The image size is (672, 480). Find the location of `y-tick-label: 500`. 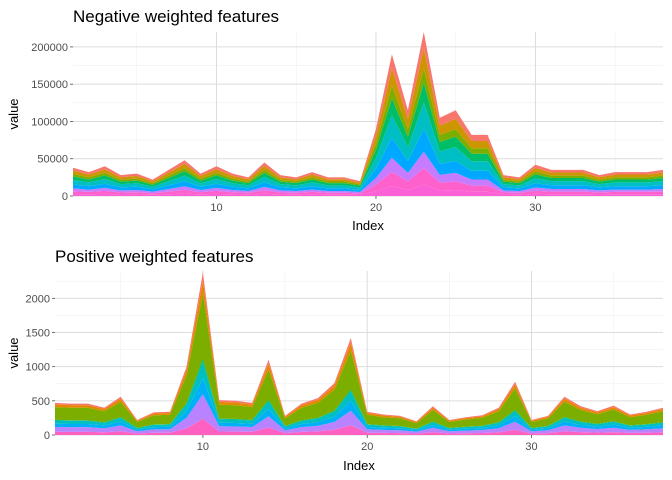

y-tick-label: 500 is located at coordinates (41, 402).